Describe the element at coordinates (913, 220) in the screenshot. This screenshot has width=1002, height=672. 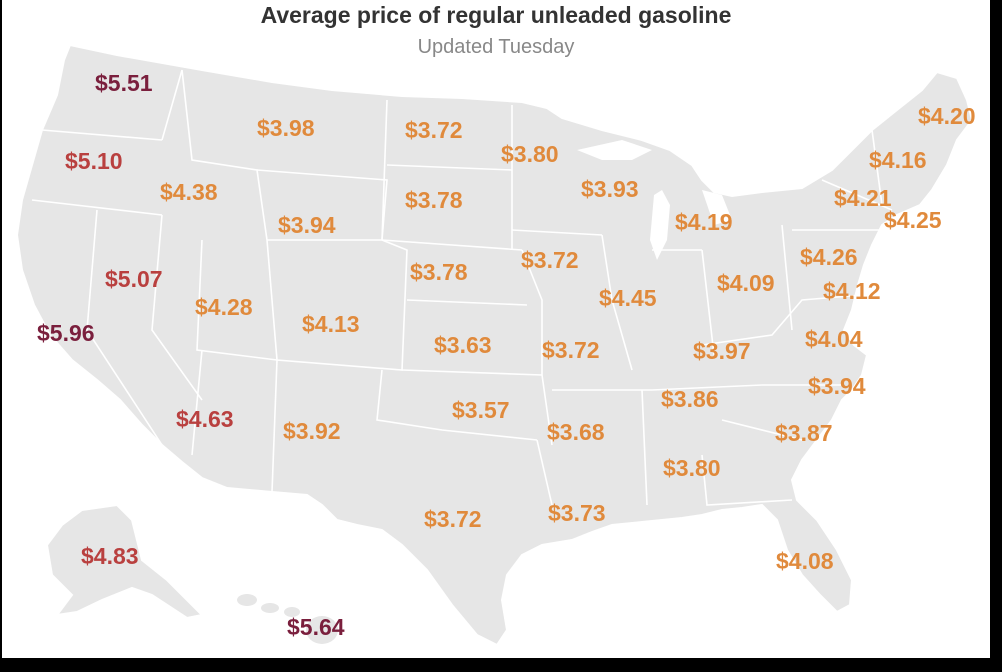
I see `price-ma: $4.25` at that location.